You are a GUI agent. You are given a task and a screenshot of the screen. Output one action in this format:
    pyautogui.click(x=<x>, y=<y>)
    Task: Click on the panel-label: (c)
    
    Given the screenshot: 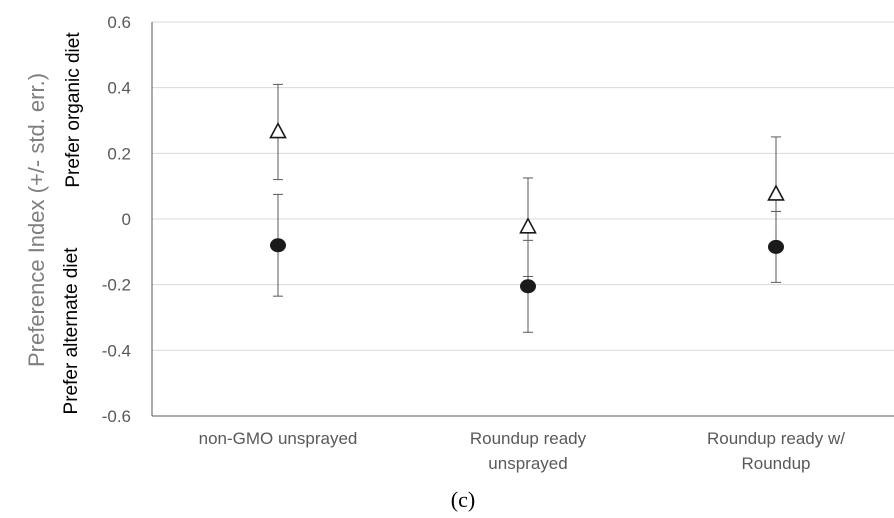 What is the action you would take?
    pyautogui.click(x=463, y=499)
    